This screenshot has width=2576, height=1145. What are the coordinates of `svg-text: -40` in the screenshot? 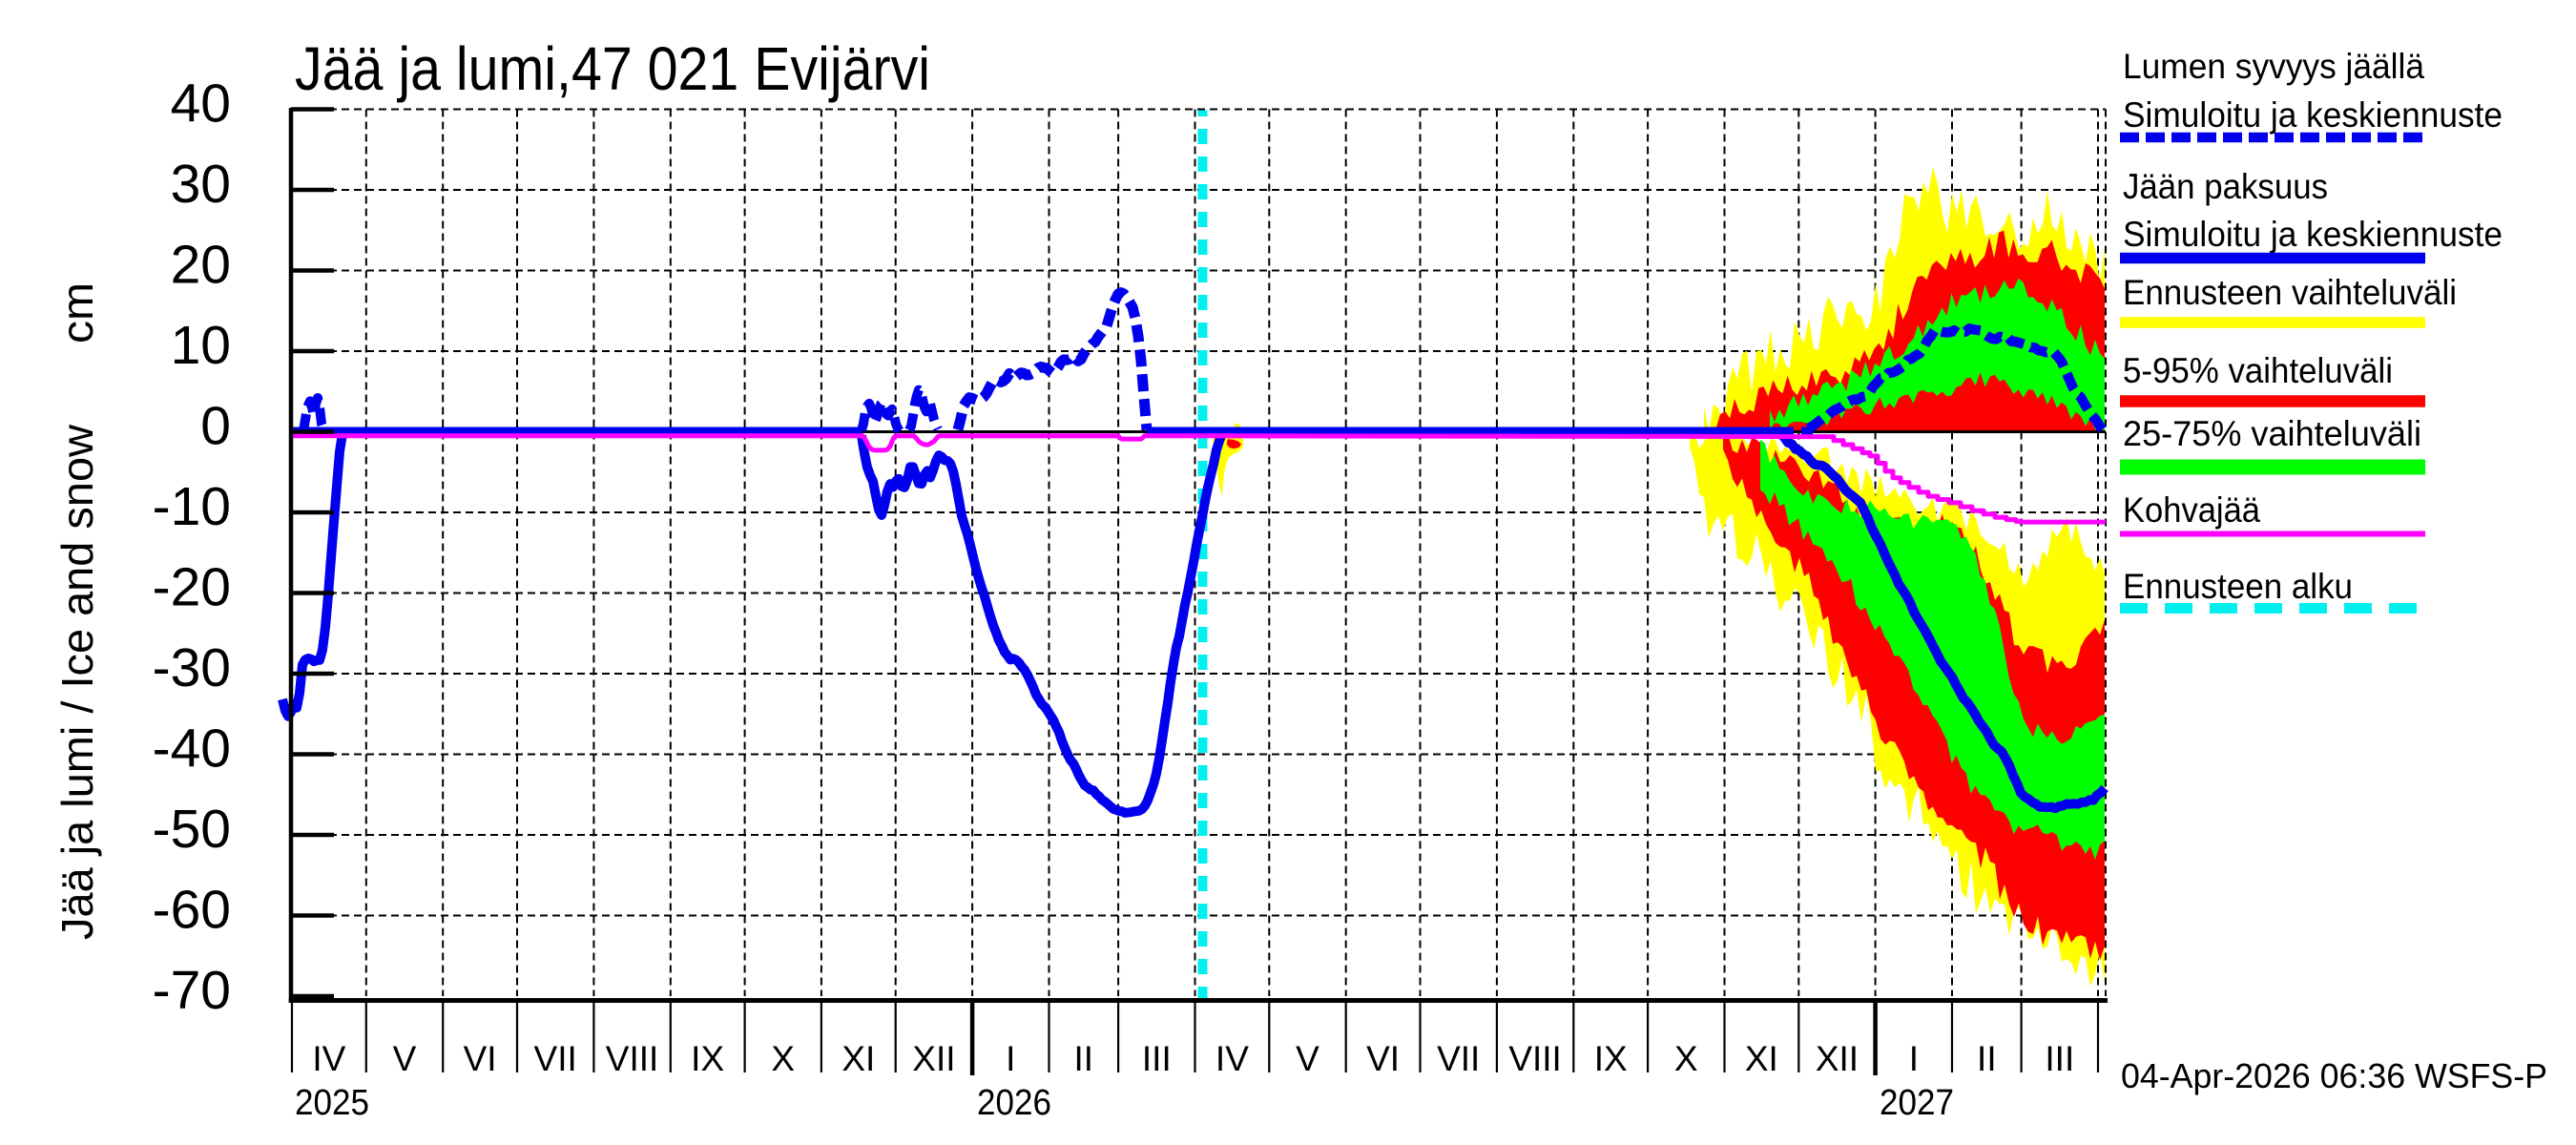 It's located at (192, 749).